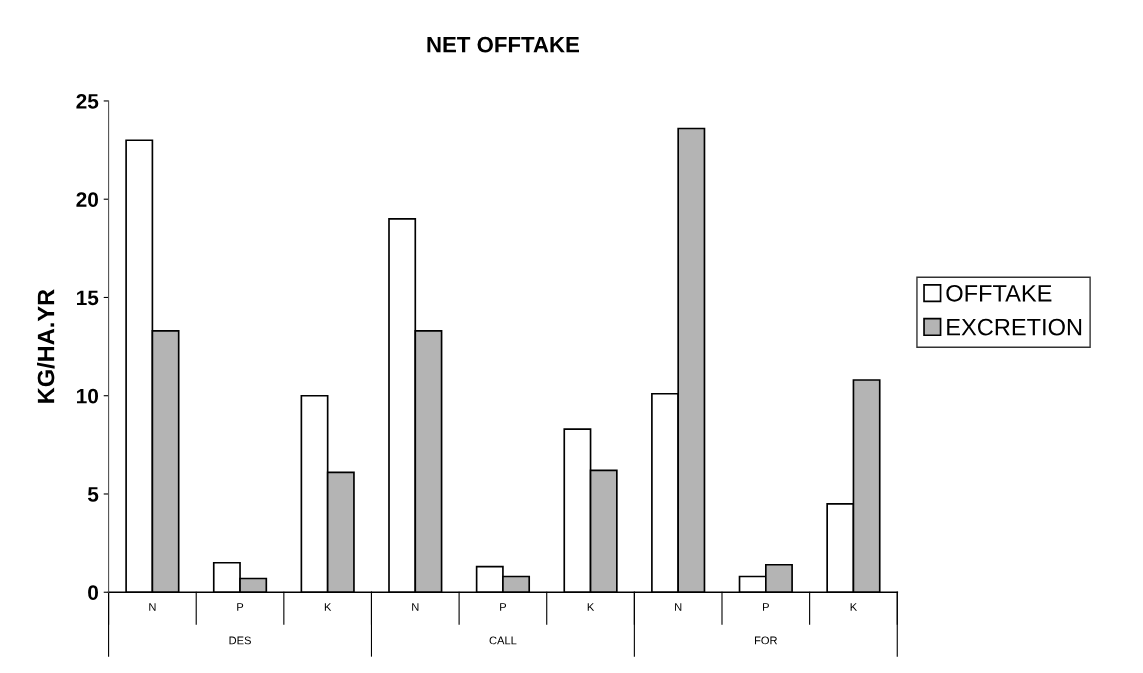  Describe the element at coordinates (240, 640) in the screenshot. I see `text: DES` at that location.